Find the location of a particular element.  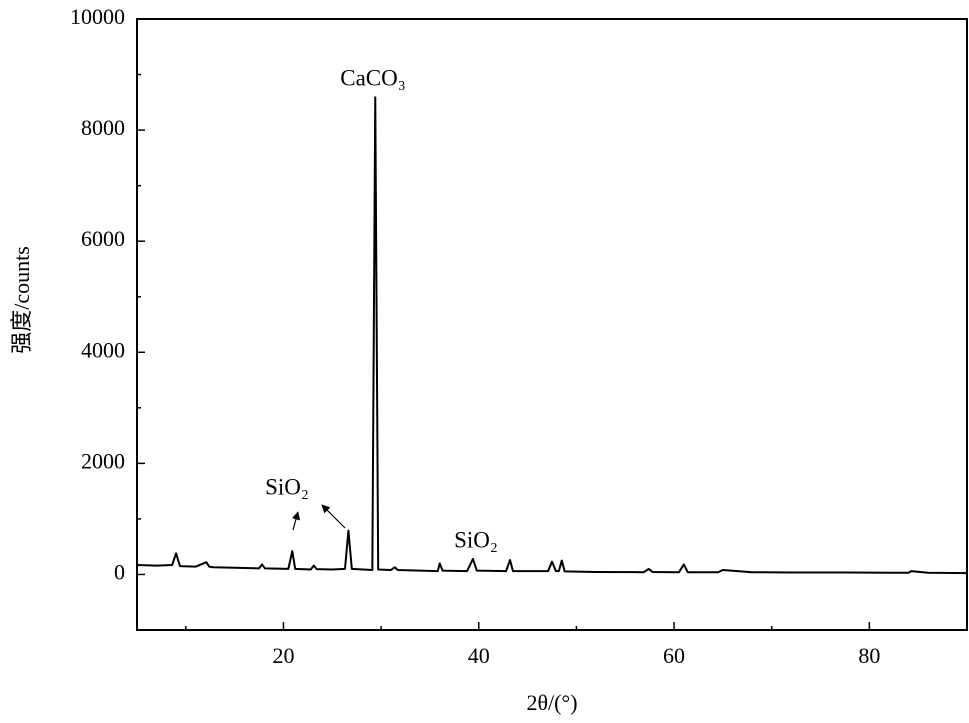

x-tick-label: 80 is located at coordinates (869, 655).